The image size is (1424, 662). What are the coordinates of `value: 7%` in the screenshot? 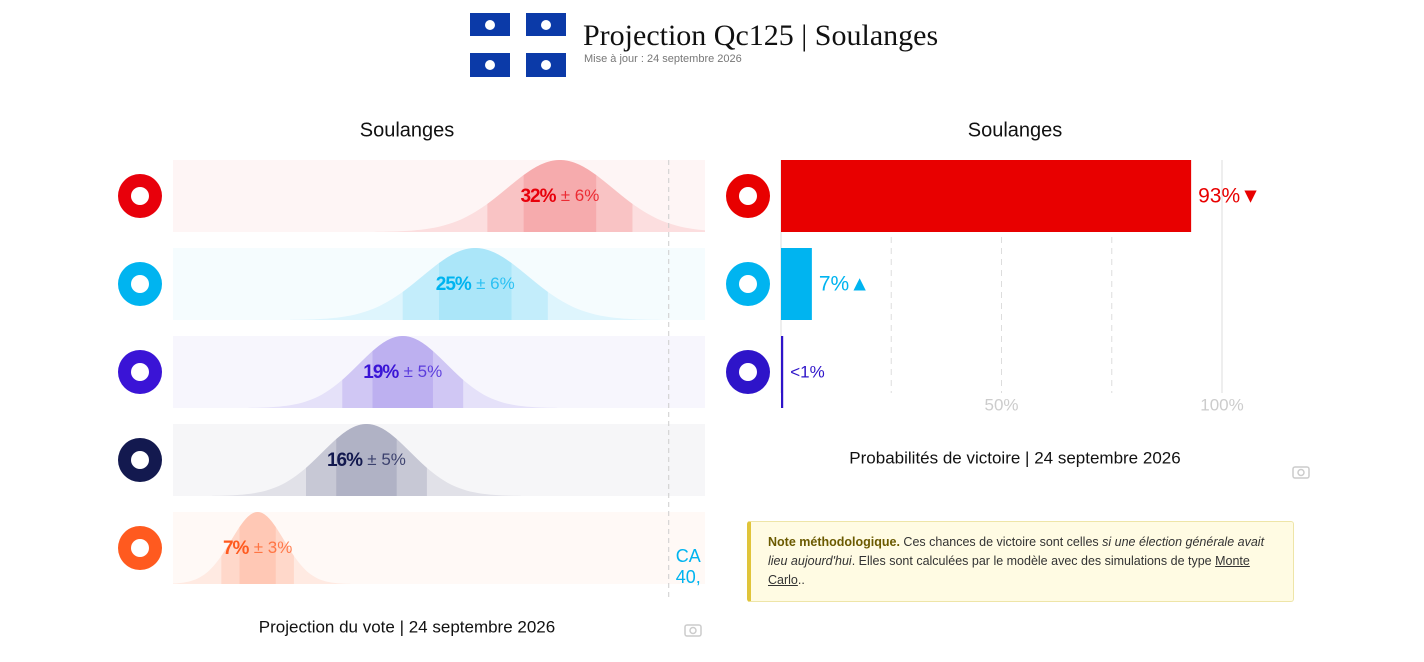 It's located at (236, 548).